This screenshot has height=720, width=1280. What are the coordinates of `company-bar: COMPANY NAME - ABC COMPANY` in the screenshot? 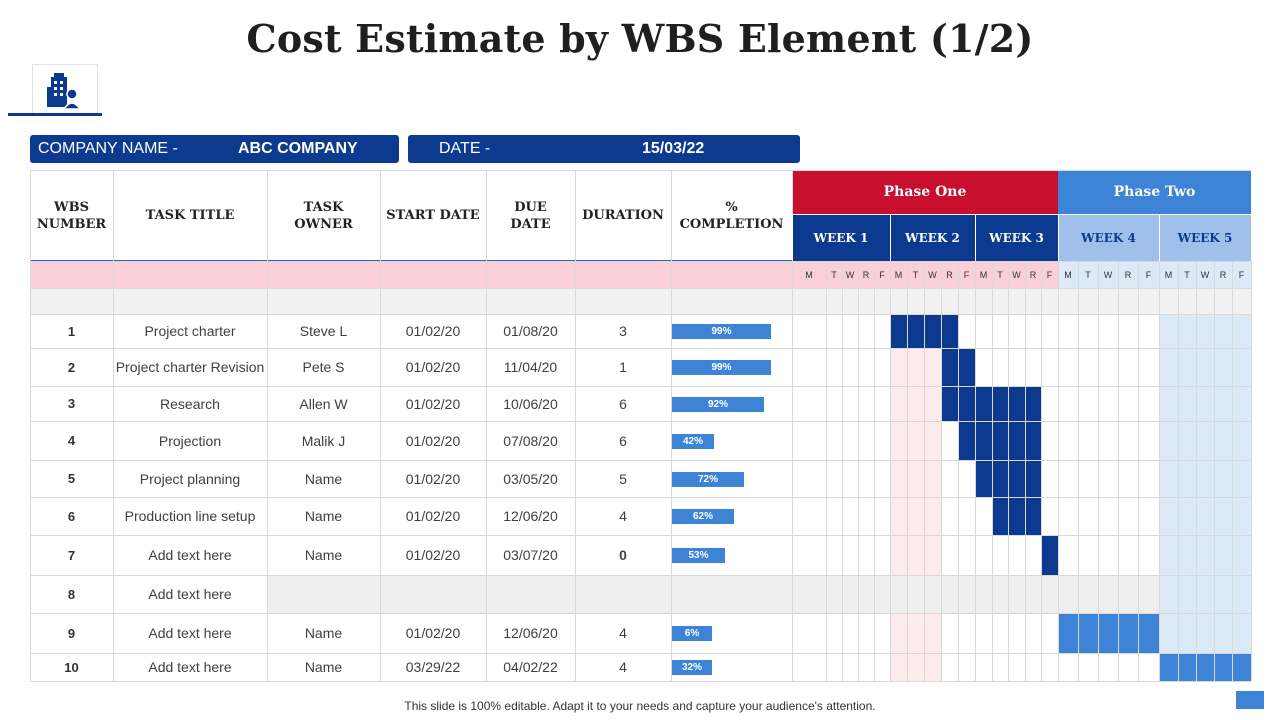 It's located at (214, 149).